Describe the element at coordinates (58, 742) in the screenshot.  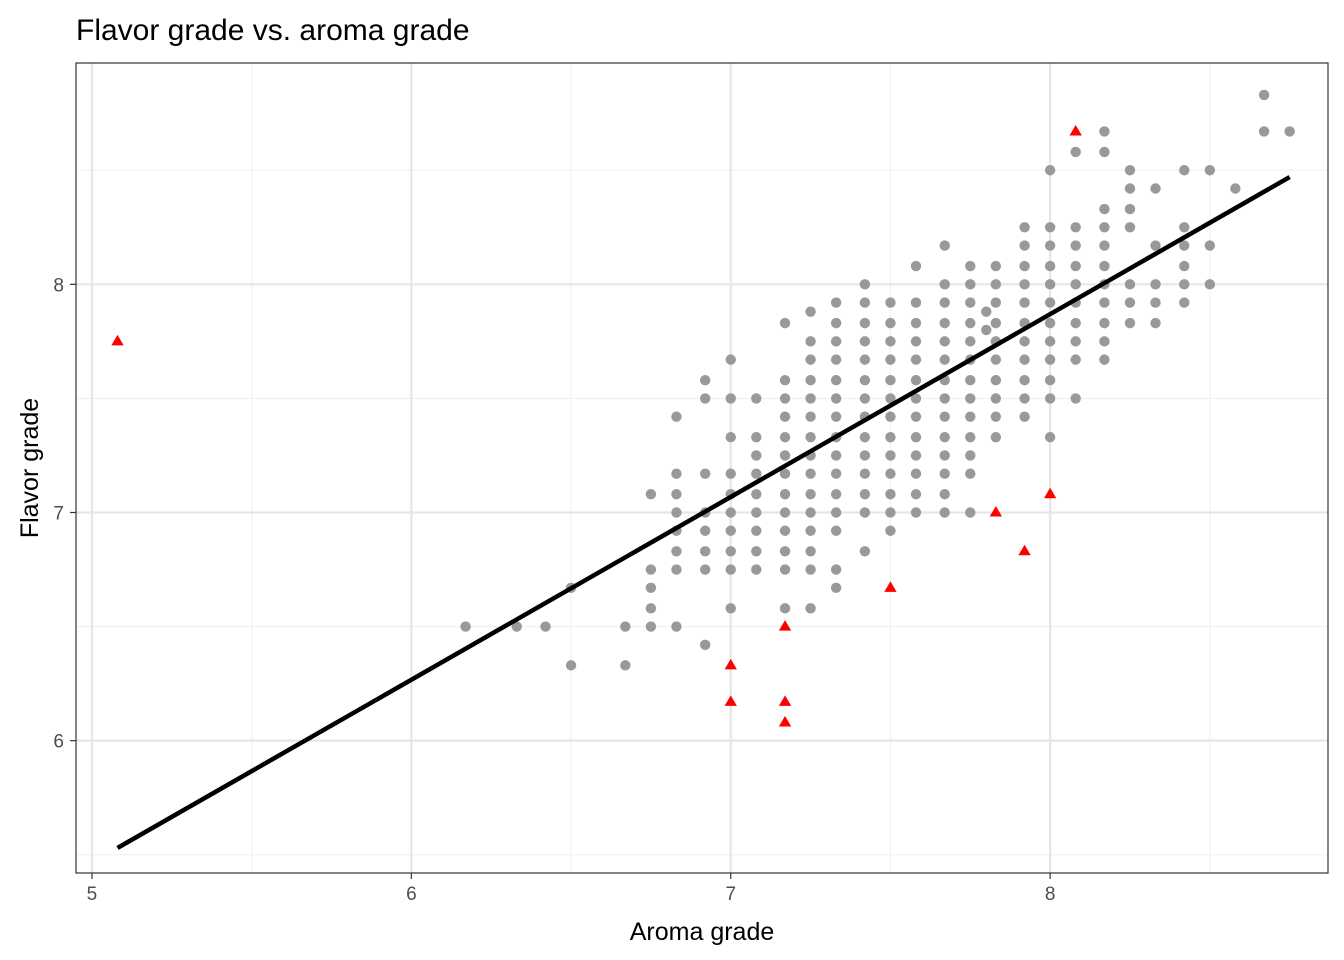
I see `y-tick-label: 6` at that location.